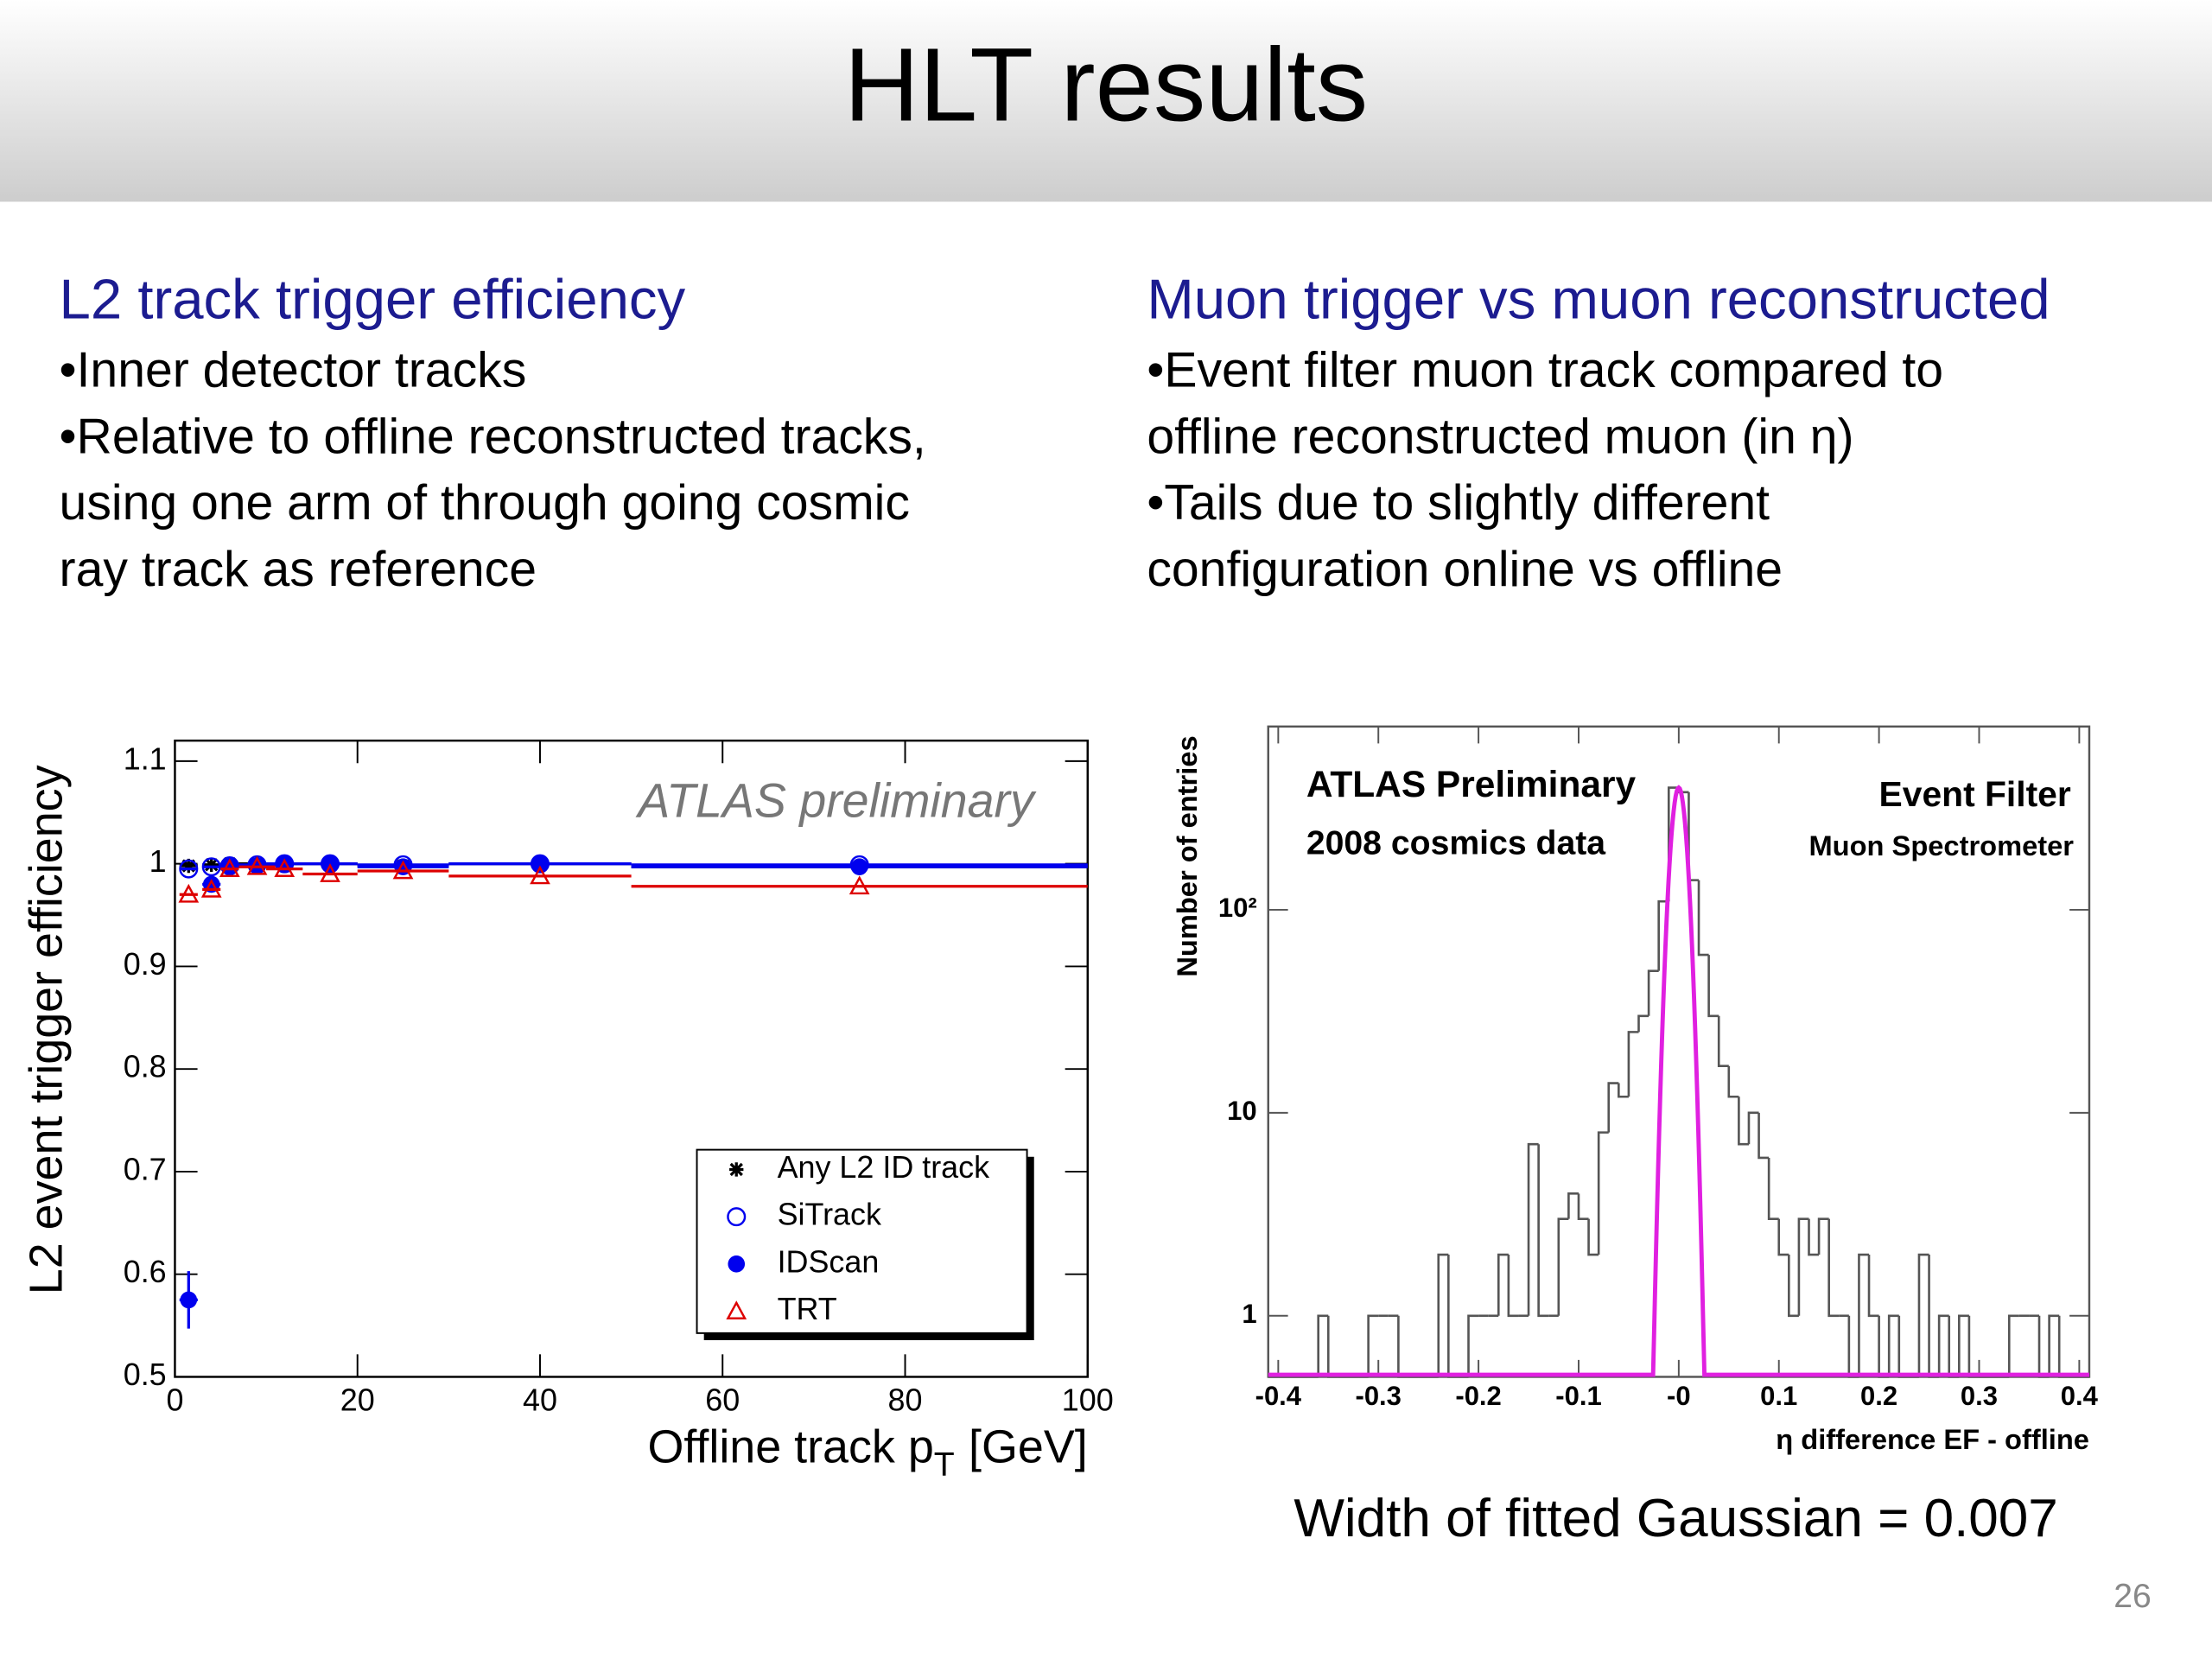 The width and height of the screenshot is (2212, 1659). Describe the element at coordinates (1675, 1518) in the screenshot. I see `caption: Width of fitted Gaussian = 0.007` at that location.